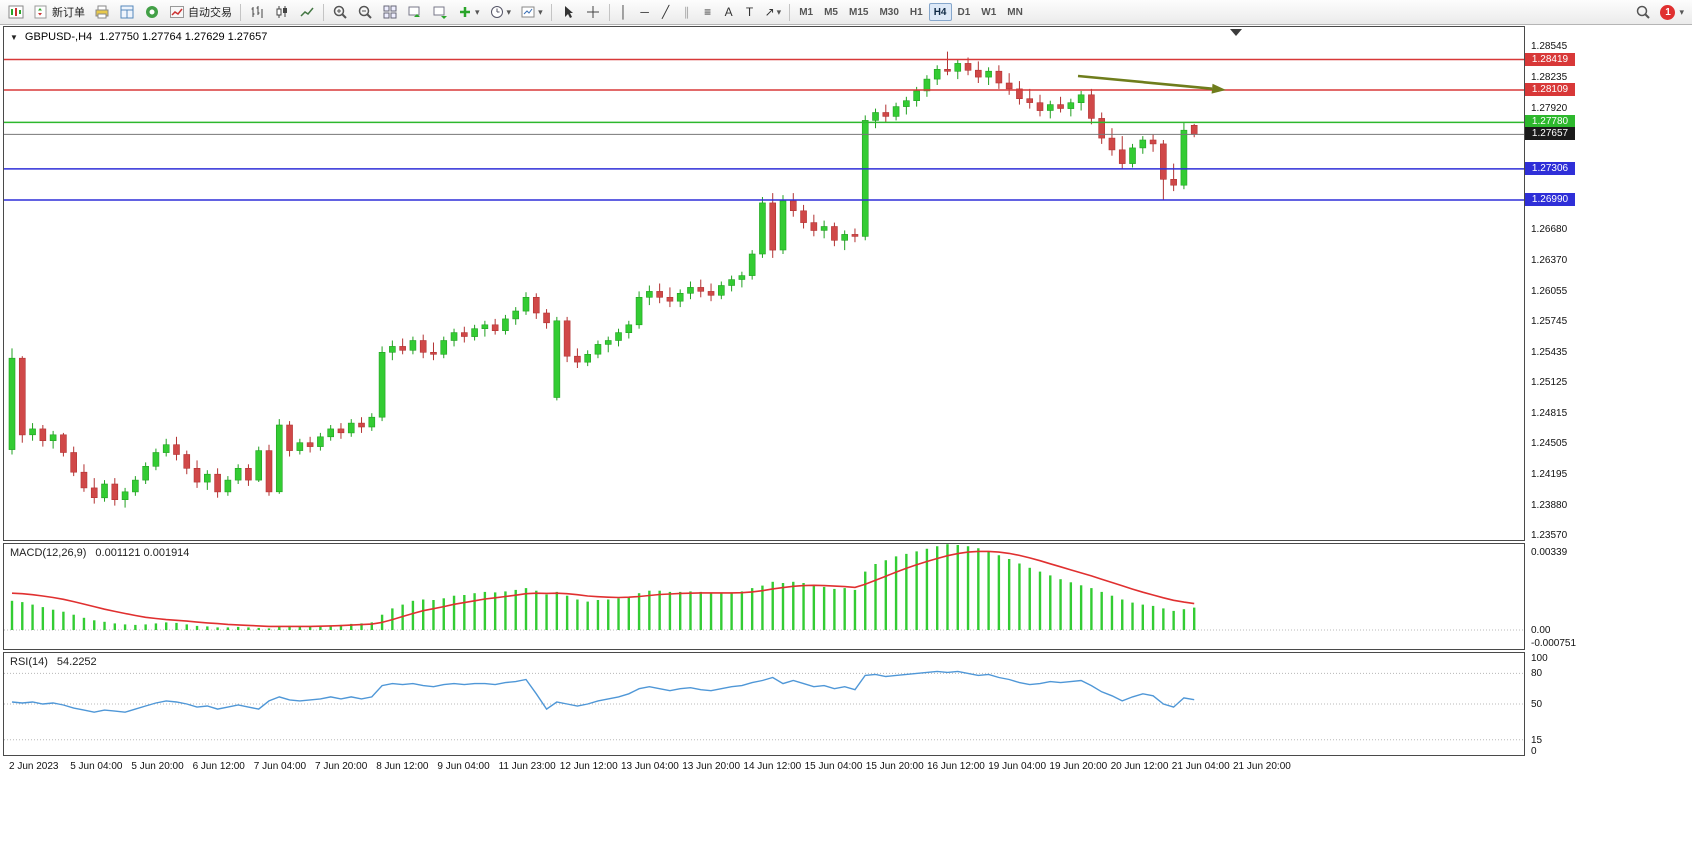  I want to click on macd-panel: MACD(12,26,9) 0.001121 0.001914, so click(764, 596).